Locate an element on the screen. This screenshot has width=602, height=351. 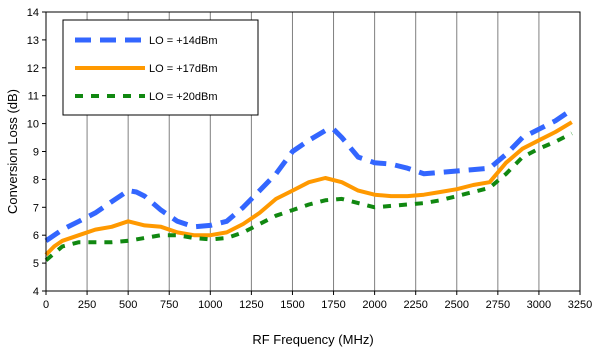
x-tick-label: 2250 is located at coordinates (415, 305).